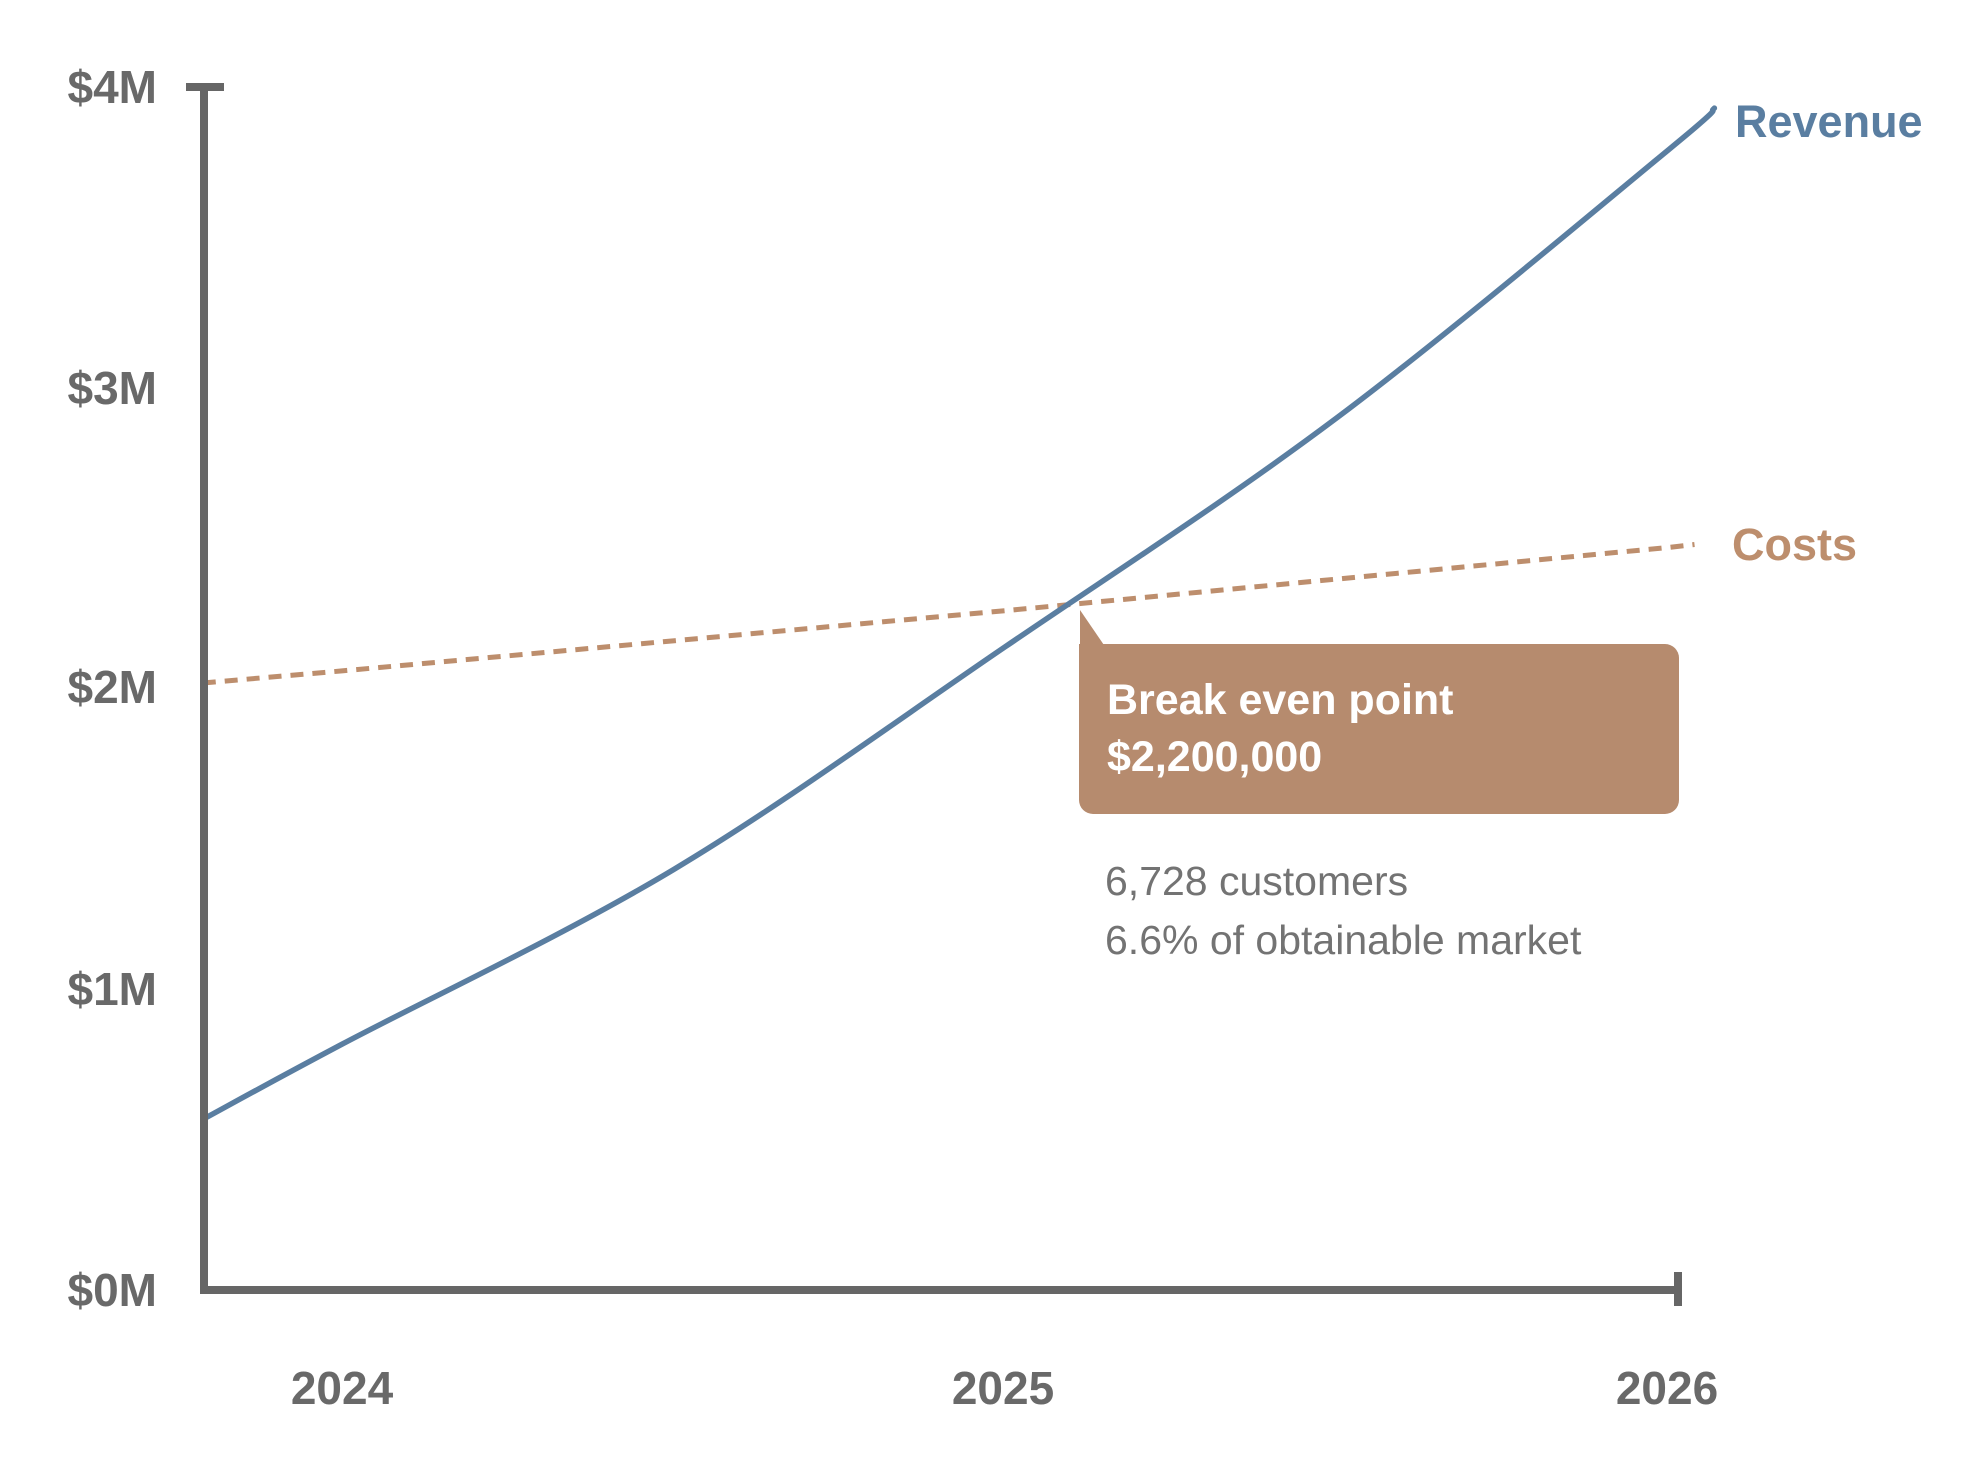 Image resolution: width=1980 pixels, height=1476 pixels. I want to click on costs-series-label: Costs, so click(1795, 544).